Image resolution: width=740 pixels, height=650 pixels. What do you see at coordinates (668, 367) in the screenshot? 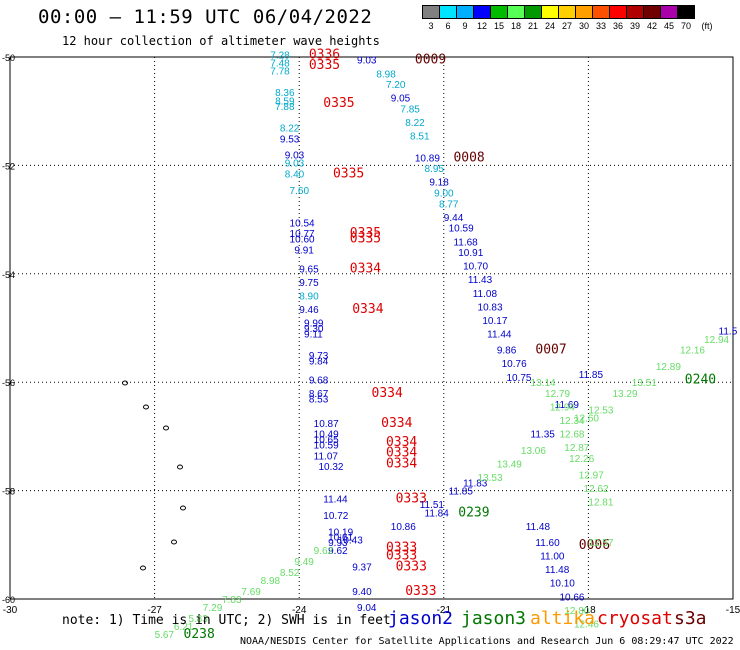
I see `wave-height-label: 12.89` at bounding box center [668, 367].